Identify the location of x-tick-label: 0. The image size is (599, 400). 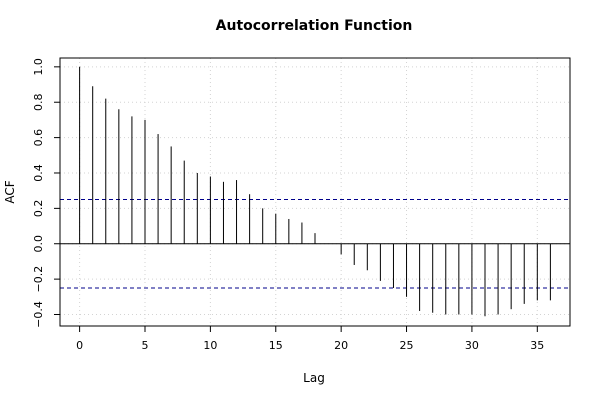
(79, 345).